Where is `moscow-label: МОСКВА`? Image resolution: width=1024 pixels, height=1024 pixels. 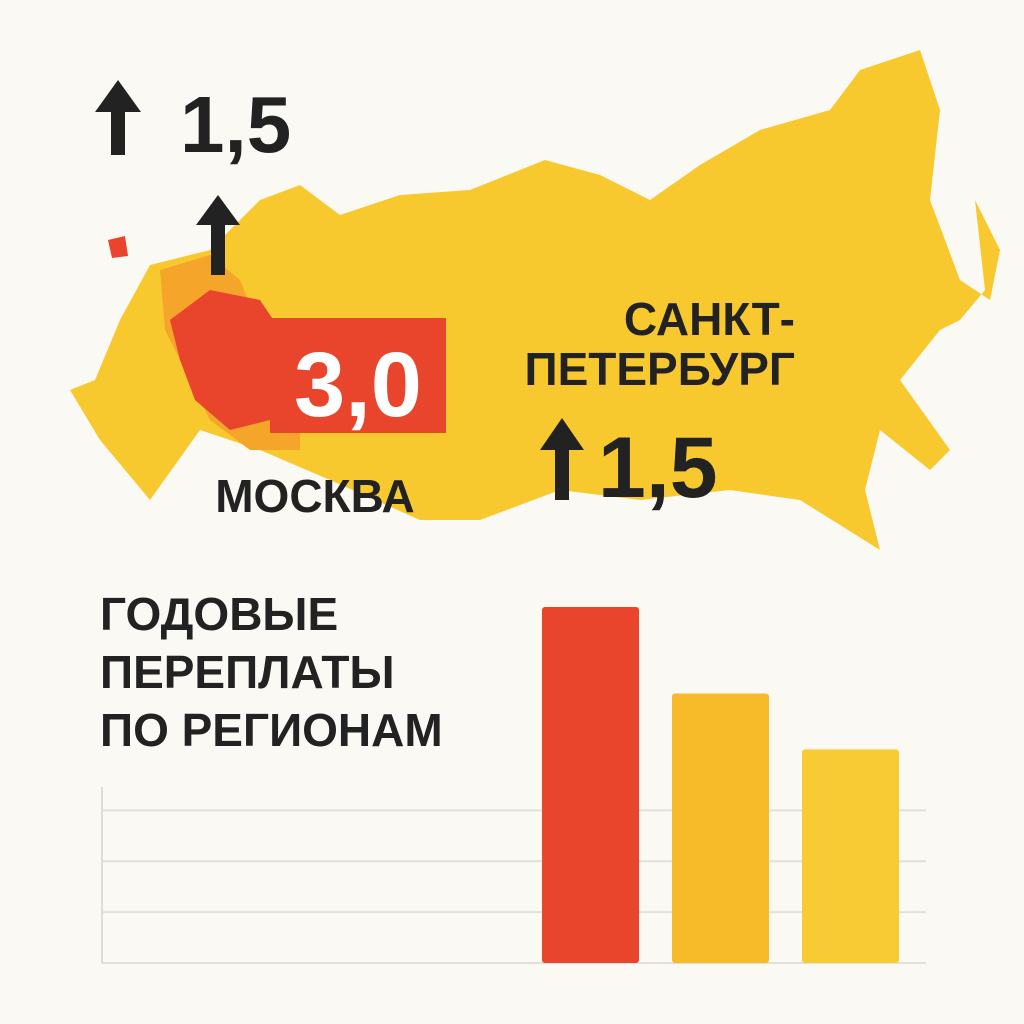
moscow-label: МОСКВА is located at coordinates (315, 496).